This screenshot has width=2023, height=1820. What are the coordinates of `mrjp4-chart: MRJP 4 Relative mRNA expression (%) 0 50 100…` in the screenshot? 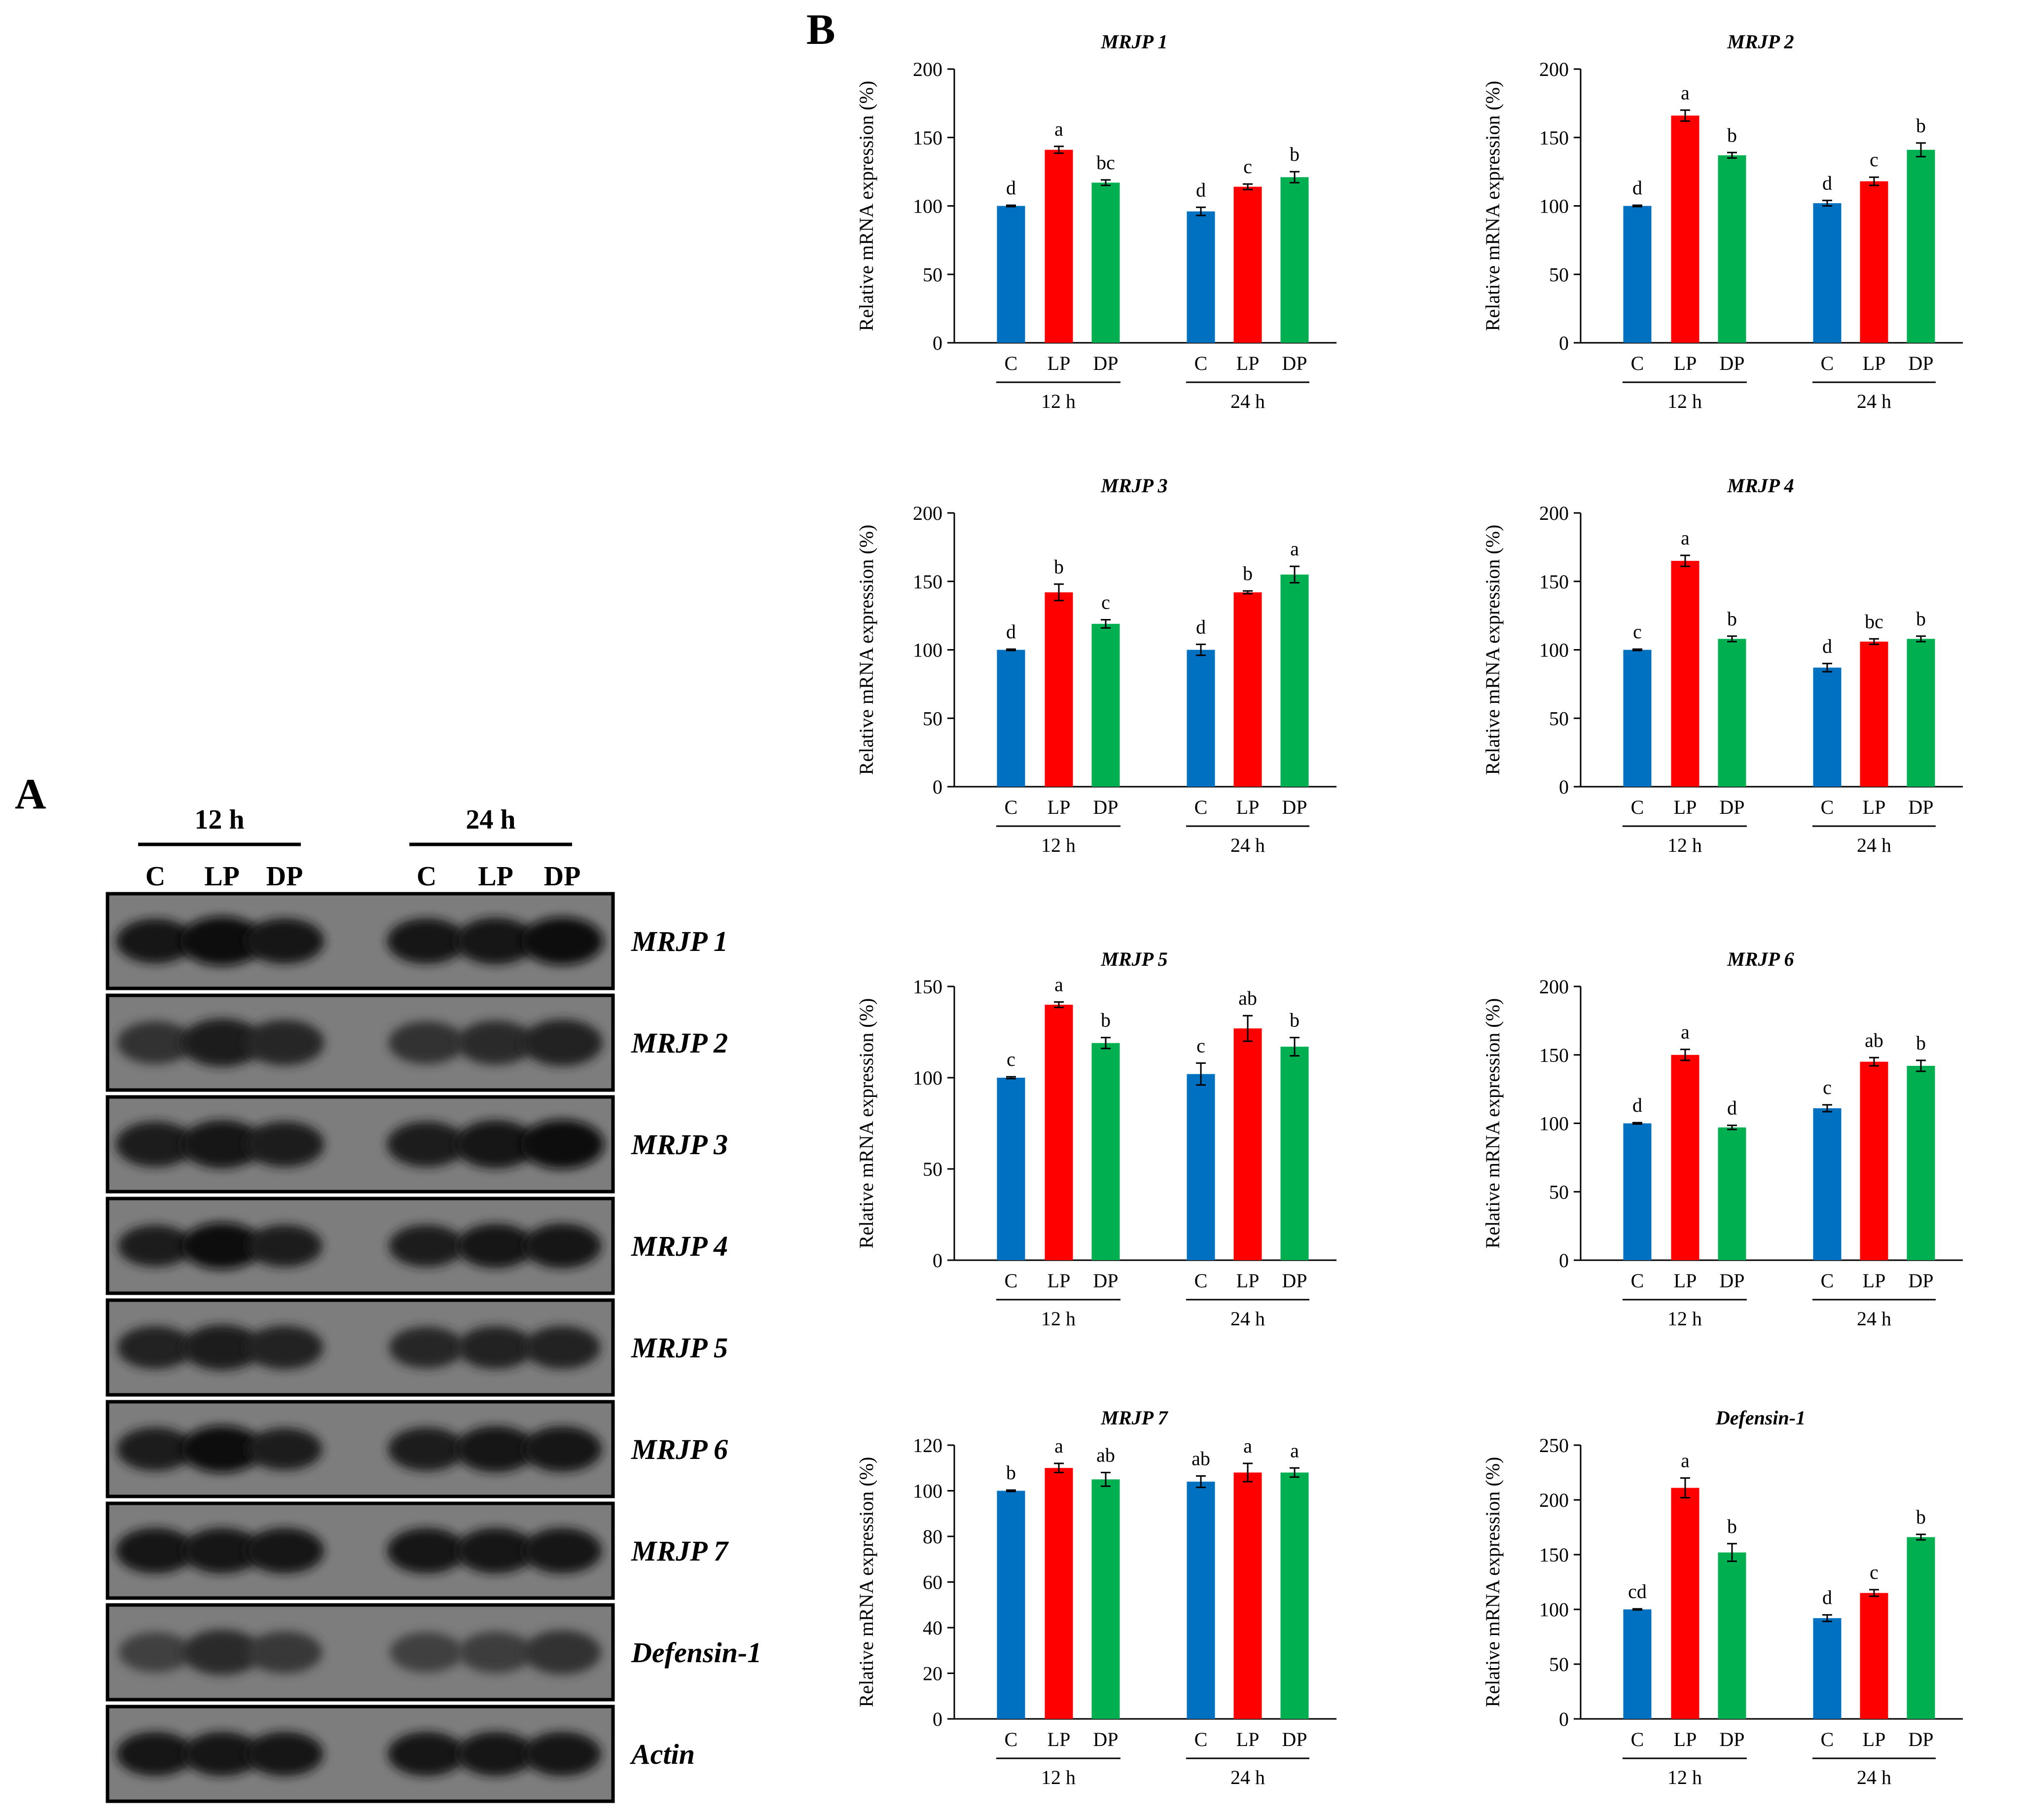 It's located at (1722, 665).